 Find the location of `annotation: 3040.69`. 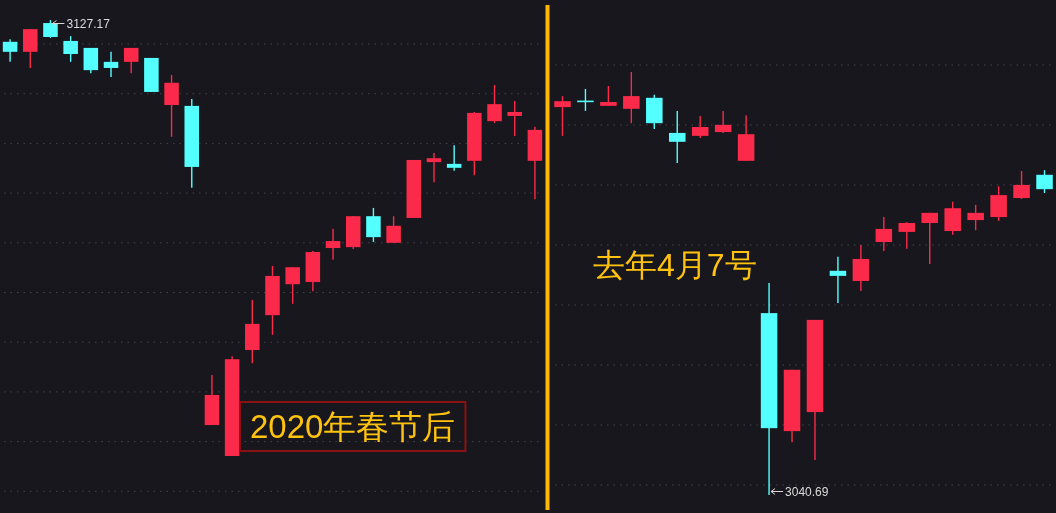

annotation: 3040.69 is located at coordinates (807, 491).